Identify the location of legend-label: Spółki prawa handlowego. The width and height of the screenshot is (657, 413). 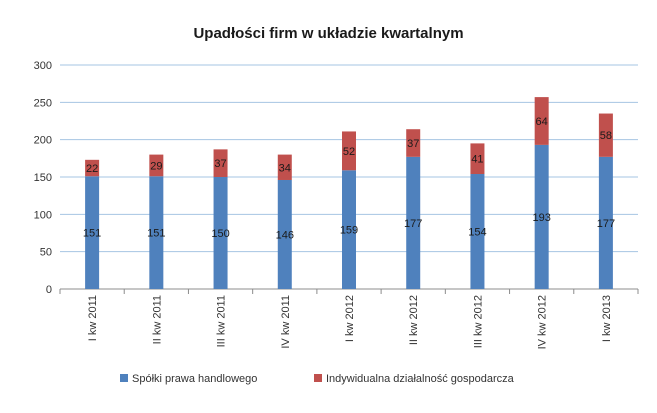
(194, 379).